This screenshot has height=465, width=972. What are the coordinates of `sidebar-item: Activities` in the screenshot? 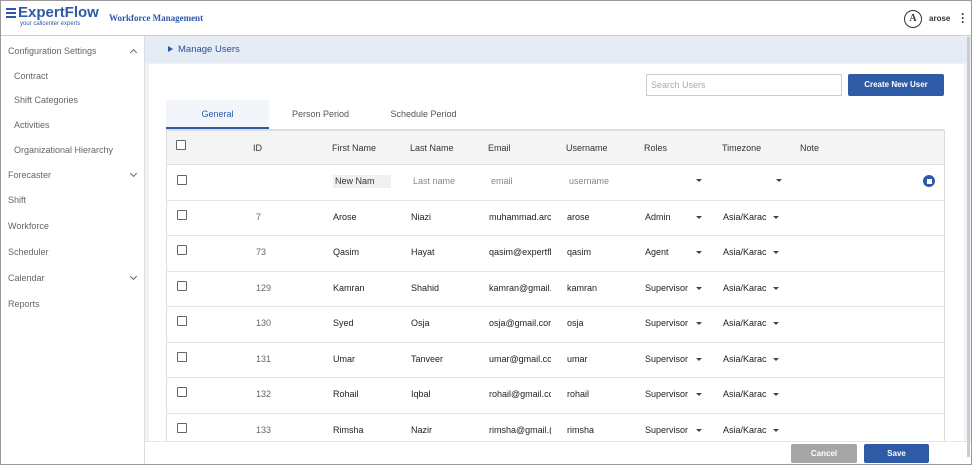 It's located at (32, 125).